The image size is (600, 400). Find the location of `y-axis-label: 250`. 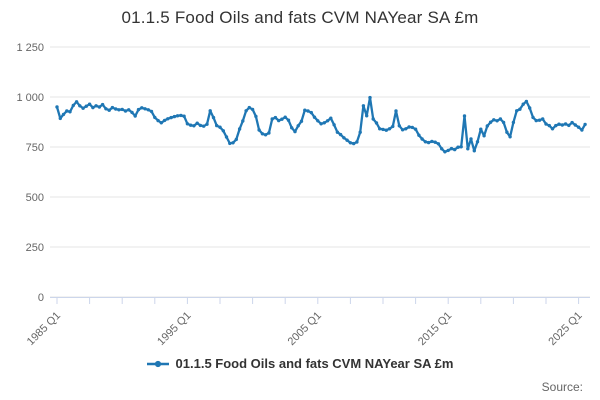

y-axis-label: 250 is located at coordinates (35, 248).